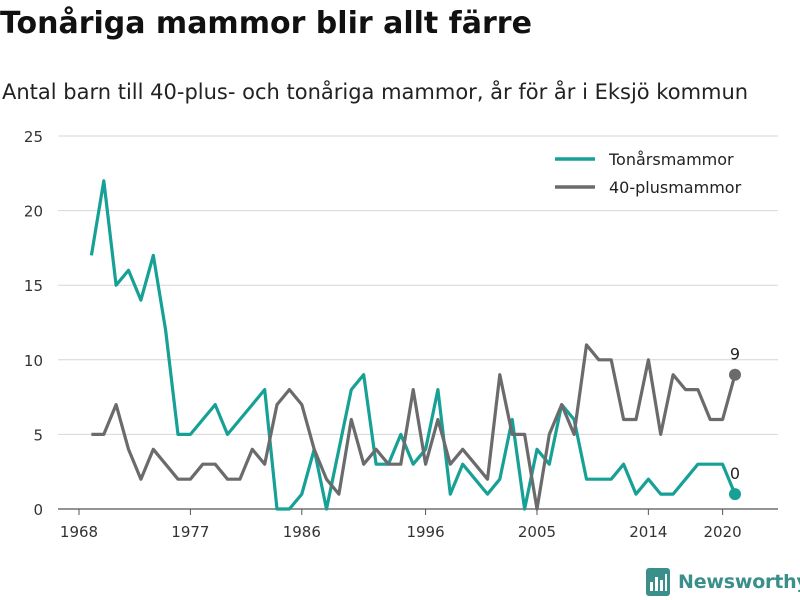 This screenshot has height=600, width=800. Describe the element at coordinates (648, 532) in the screenshot. I see `x-tick-label-2014: 2014` at that location.